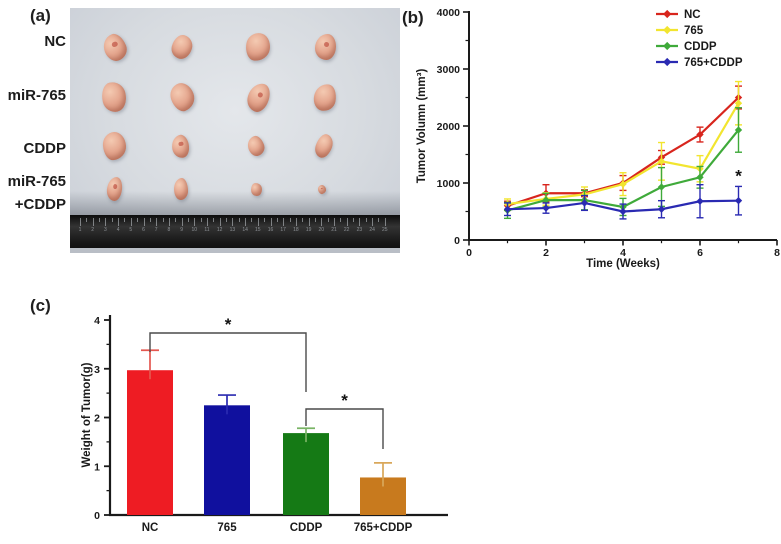  Describe the element at coordinates (97, 370) in the screenshot. I see `c-y-tick-label: 3` at that location.